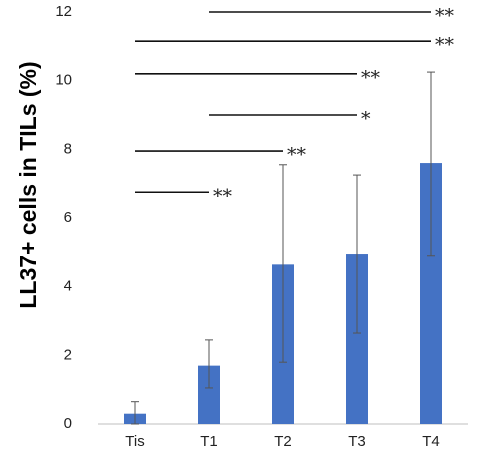 The image size is (480, 460). What do you see at coordinates (357, 441) in the screenshot?
I see `x-tick-label: T3` at bounding box center [357, 441].